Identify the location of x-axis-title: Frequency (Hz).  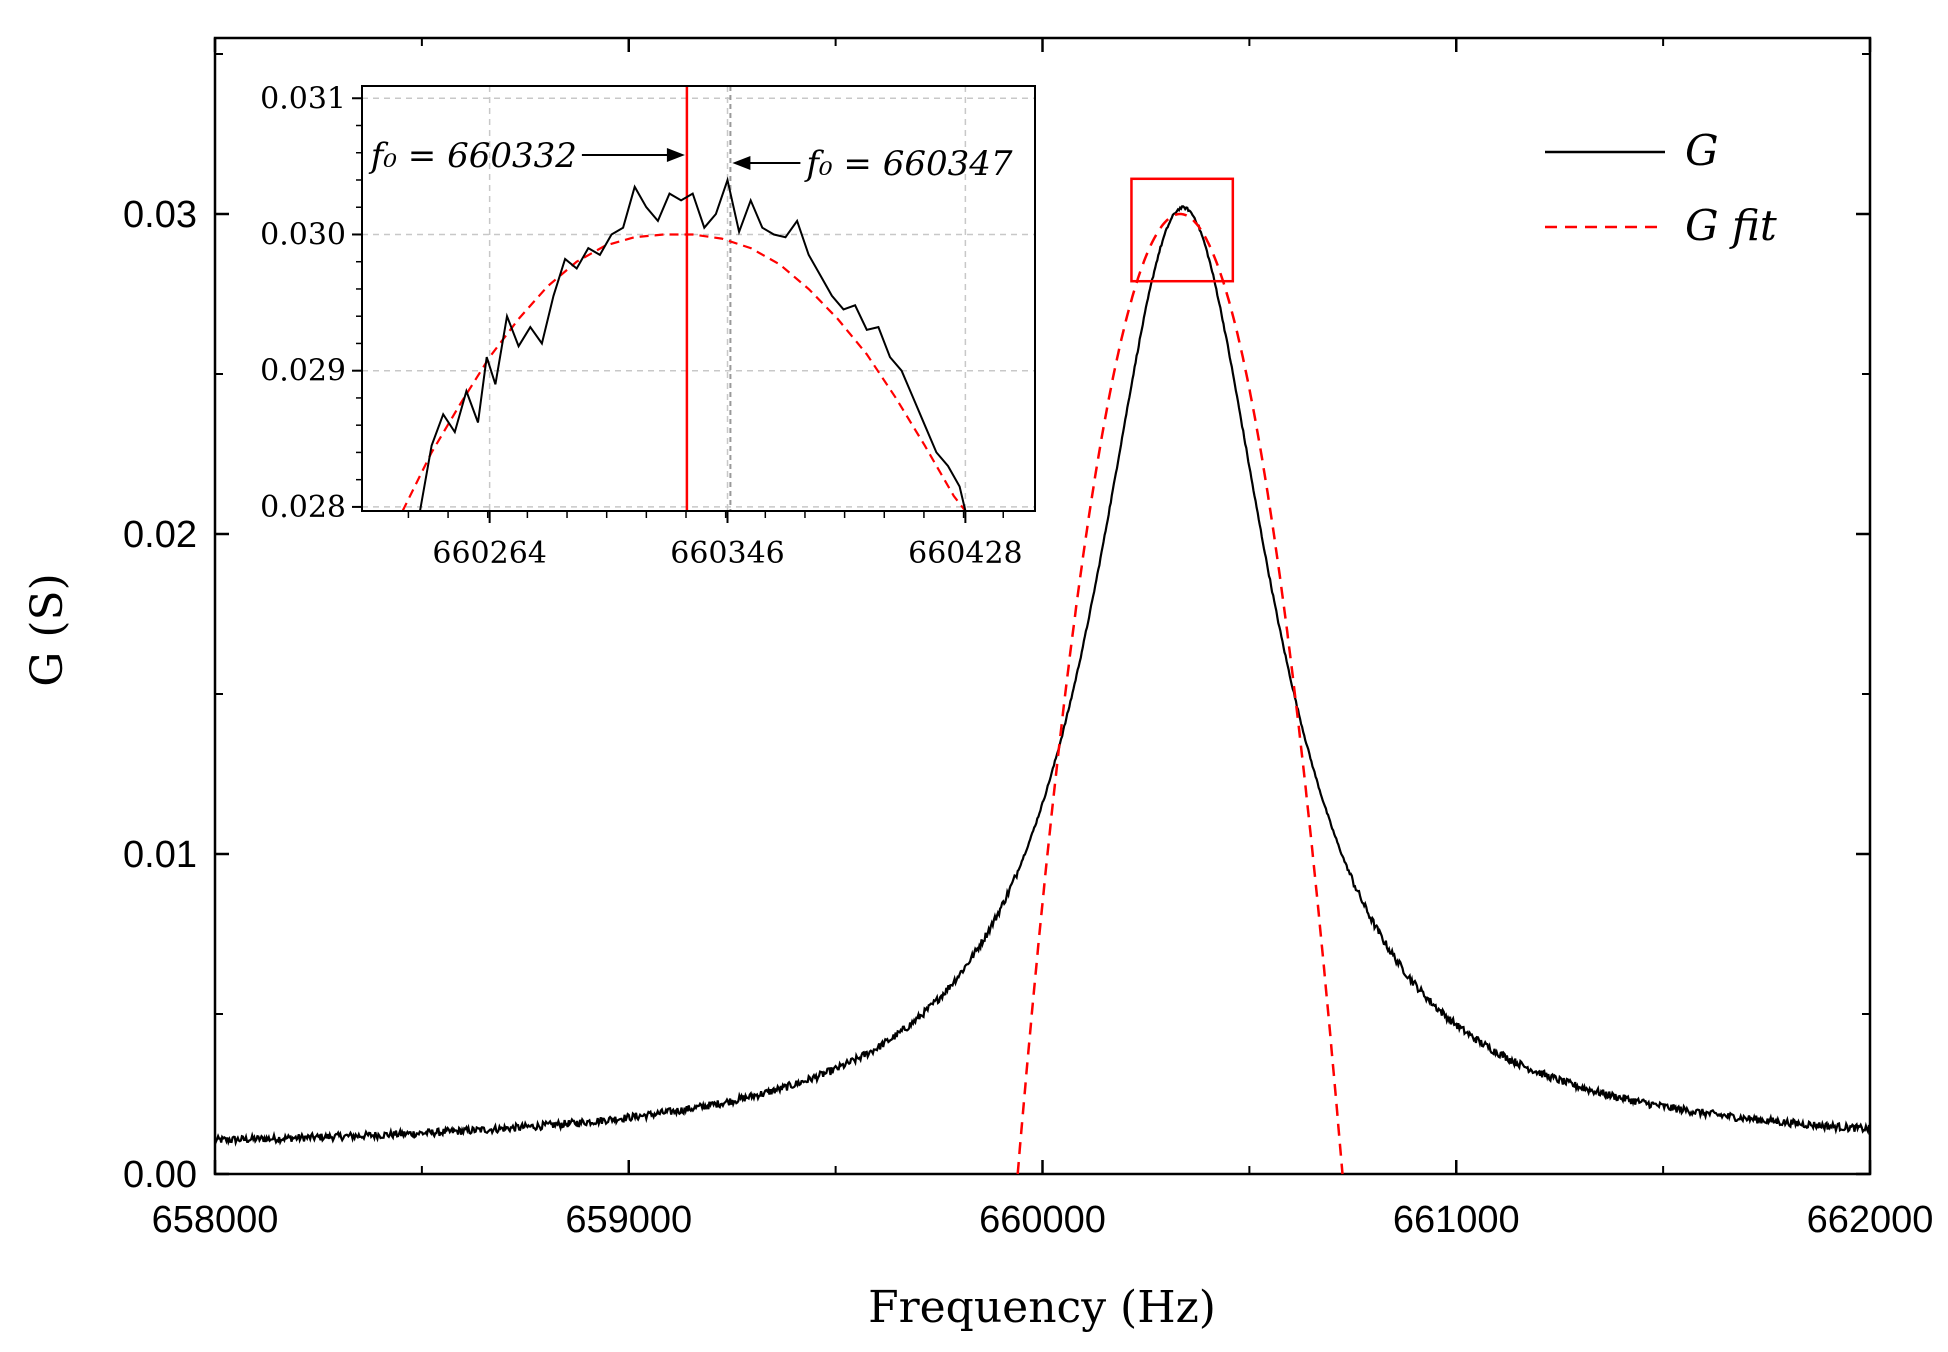
(1042, 1307).